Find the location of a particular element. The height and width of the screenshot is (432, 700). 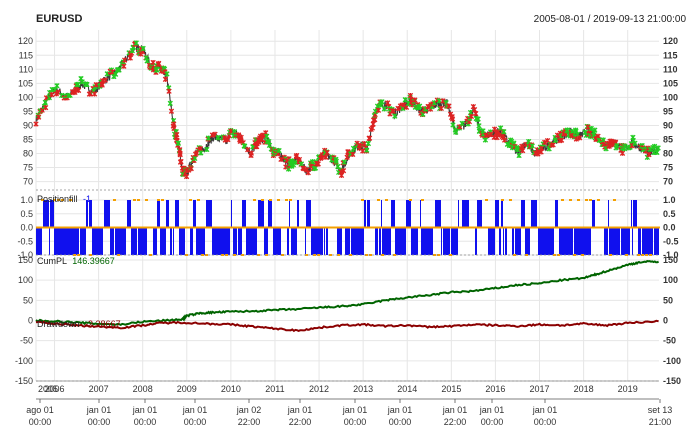

date-tick-line2: 00:00 is located at coordinates (40, 422).